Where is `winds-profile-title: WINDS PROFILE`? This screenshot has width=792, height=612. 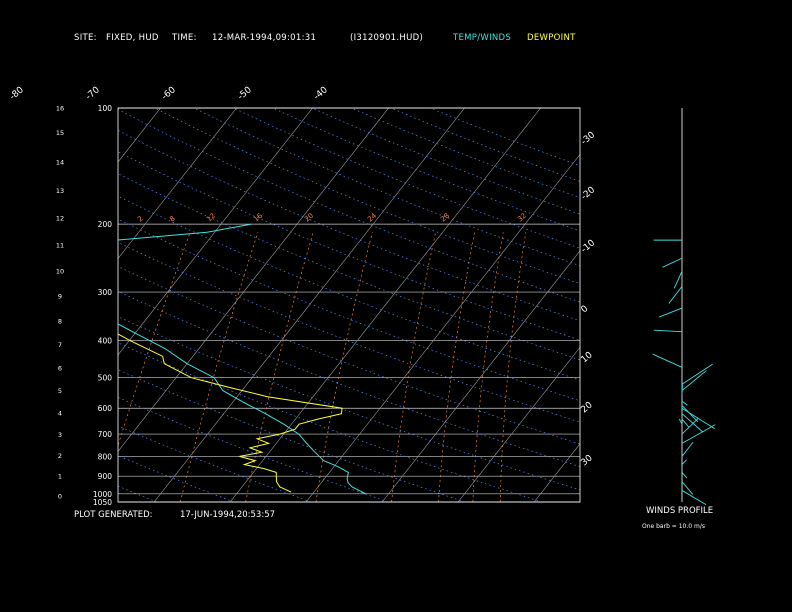
winds-profile-title: WINDS PROFILE is located at coordinates (680, 511).